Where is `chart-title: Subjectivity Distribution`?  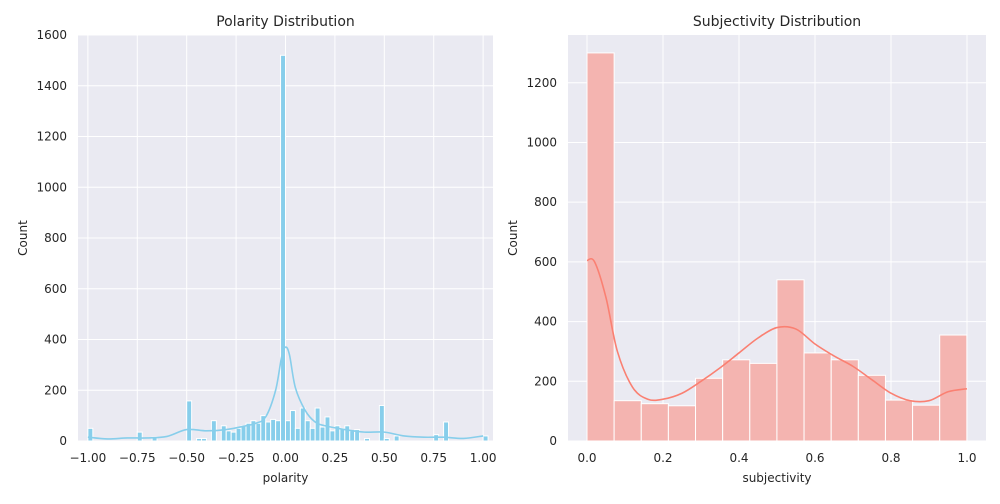 chart-title: Subjectivity Distribution is located at coordinates (777, 22).